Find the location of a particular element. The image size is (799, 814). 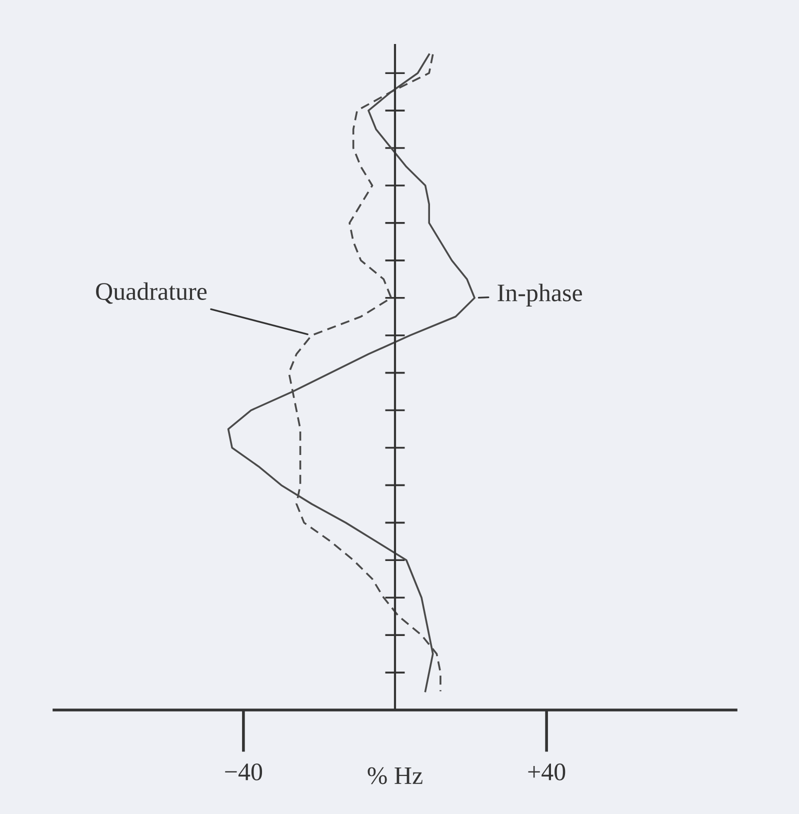

x-axis-title: % Hz is located at coordinates (395, 775).